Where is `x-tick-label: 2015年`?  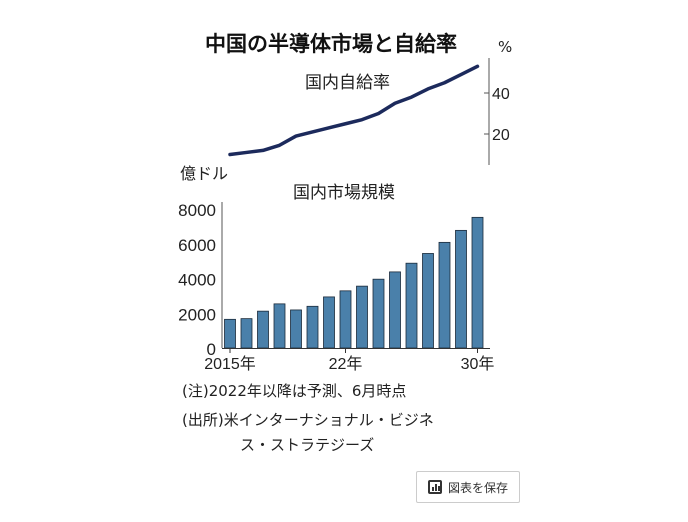
x-tick-label: 2015年 is located at coordinates (230, 364).